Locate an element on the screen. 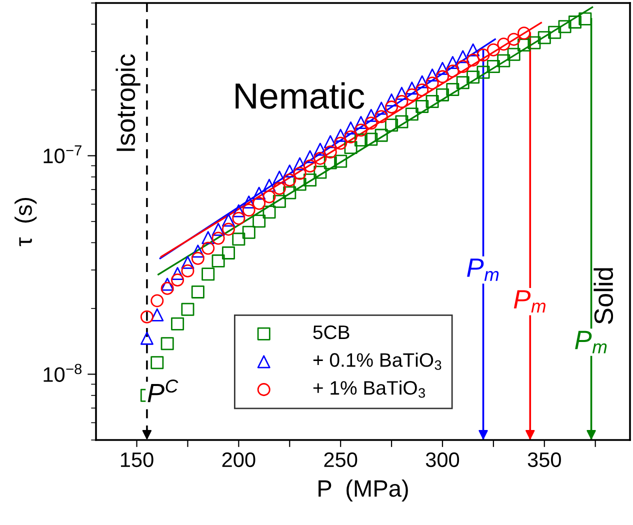  y-axis-title: τ (s) is located at coordinates (25, 222).